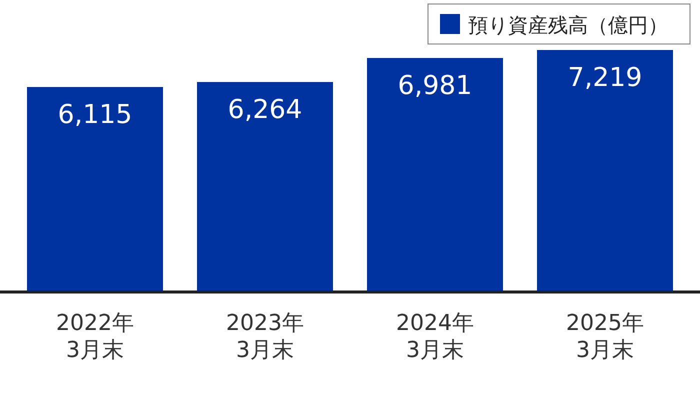  I want to click on x-tick-label: 2024年 3月末, so click(435, 337).